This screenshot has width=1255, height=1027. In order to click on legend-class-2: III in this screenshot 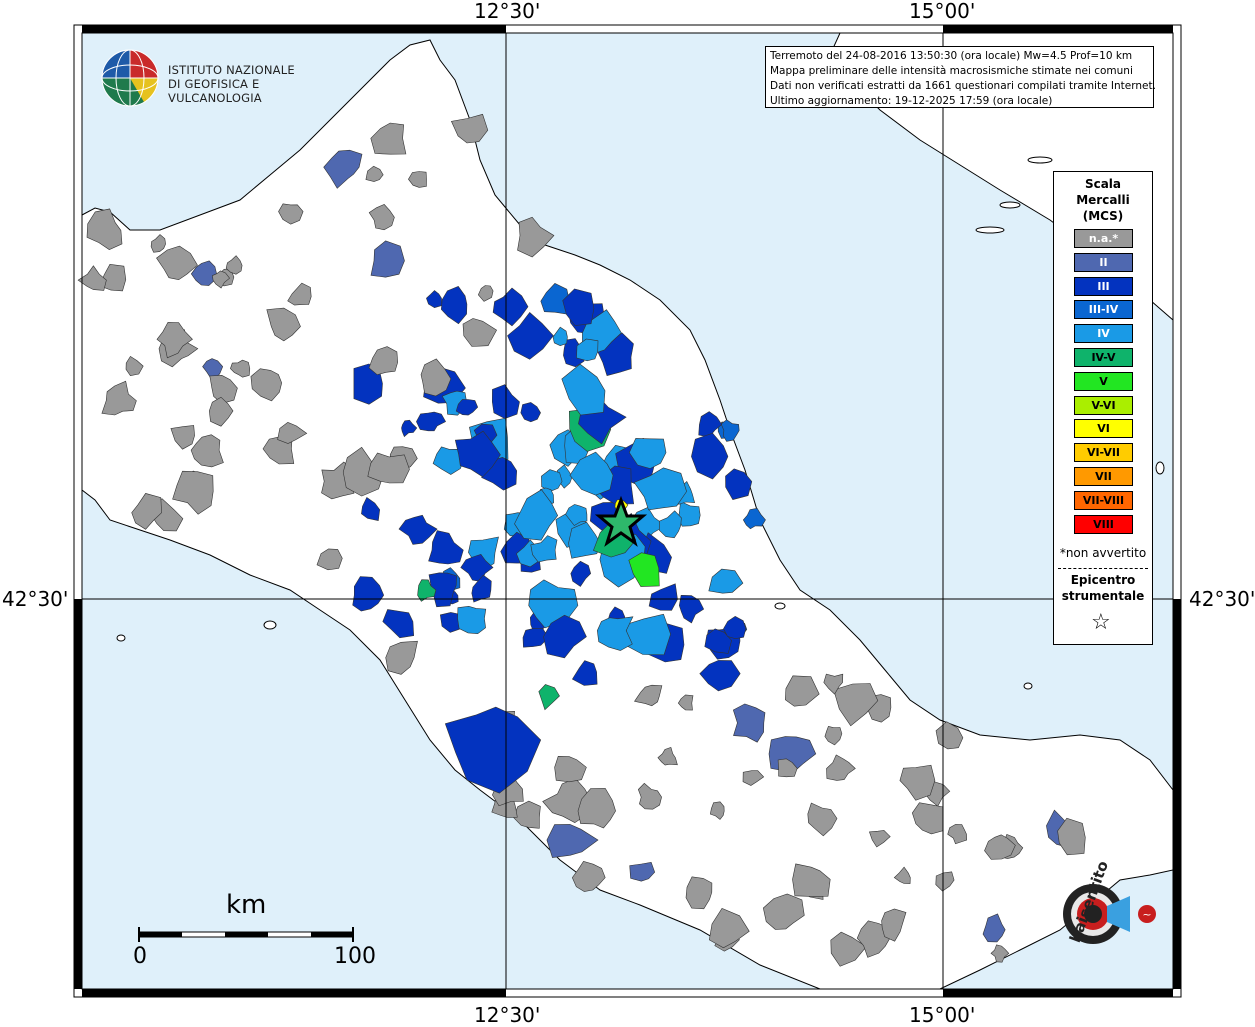, I will do `click(1103, 286)`.